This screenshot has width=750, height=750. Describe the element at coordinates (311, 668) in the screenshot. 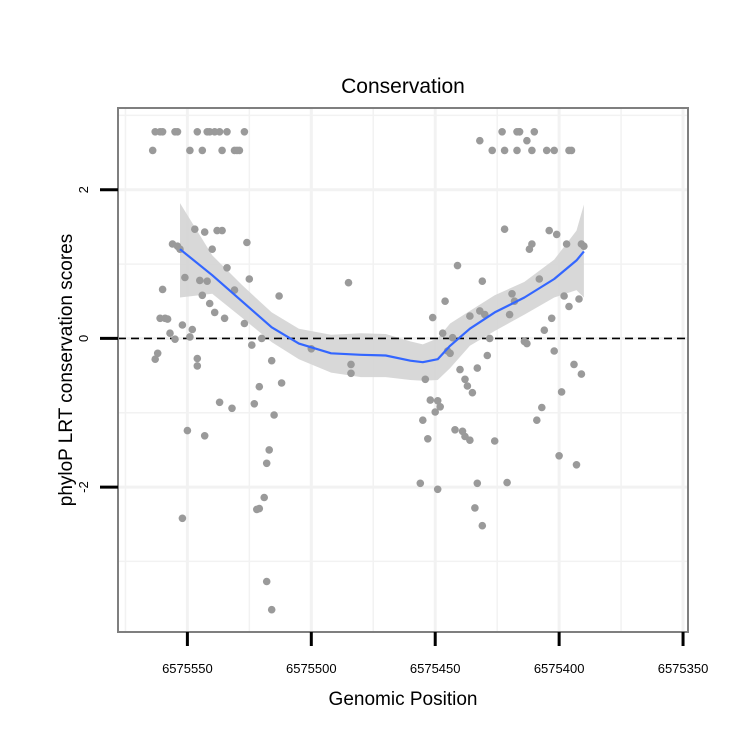

I see `x-tick-label: 6575500` at that location.